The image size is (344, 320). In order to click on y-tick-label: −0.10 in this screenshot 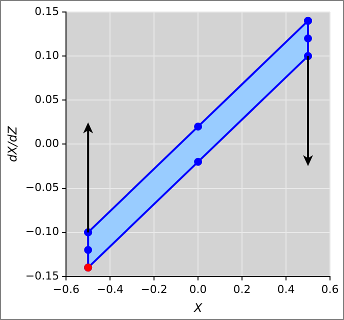, I will do `click(42, 231)`.